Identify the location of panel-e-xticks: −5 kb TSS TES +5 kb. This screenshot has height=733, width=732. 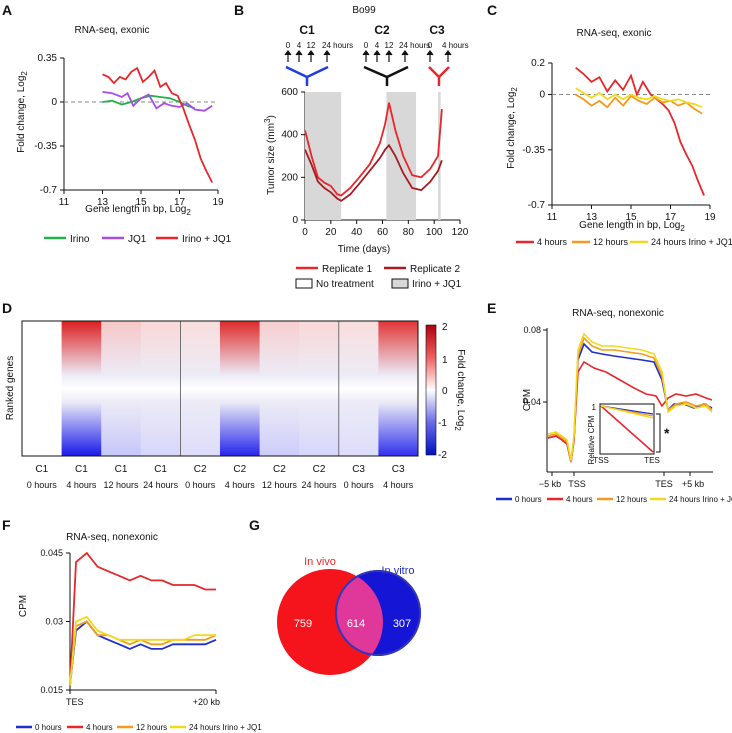
(621, 480).